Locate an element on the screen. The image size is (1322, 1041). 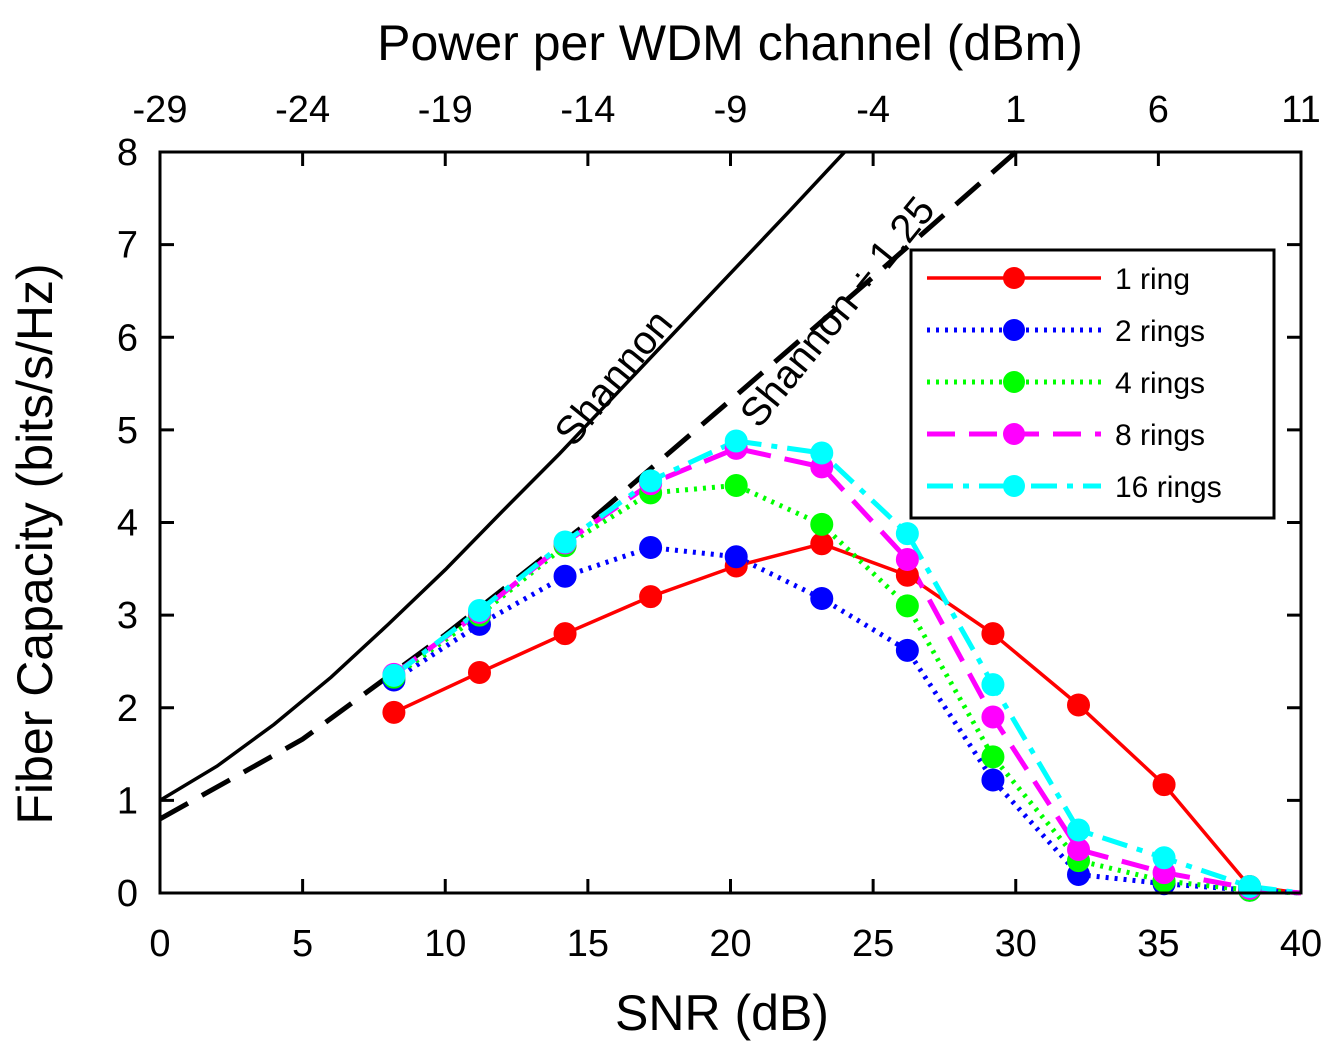
legend: 1 ring 2 rings 4 rings 8 rings 16 rings is located at coordinates (1092, 384).